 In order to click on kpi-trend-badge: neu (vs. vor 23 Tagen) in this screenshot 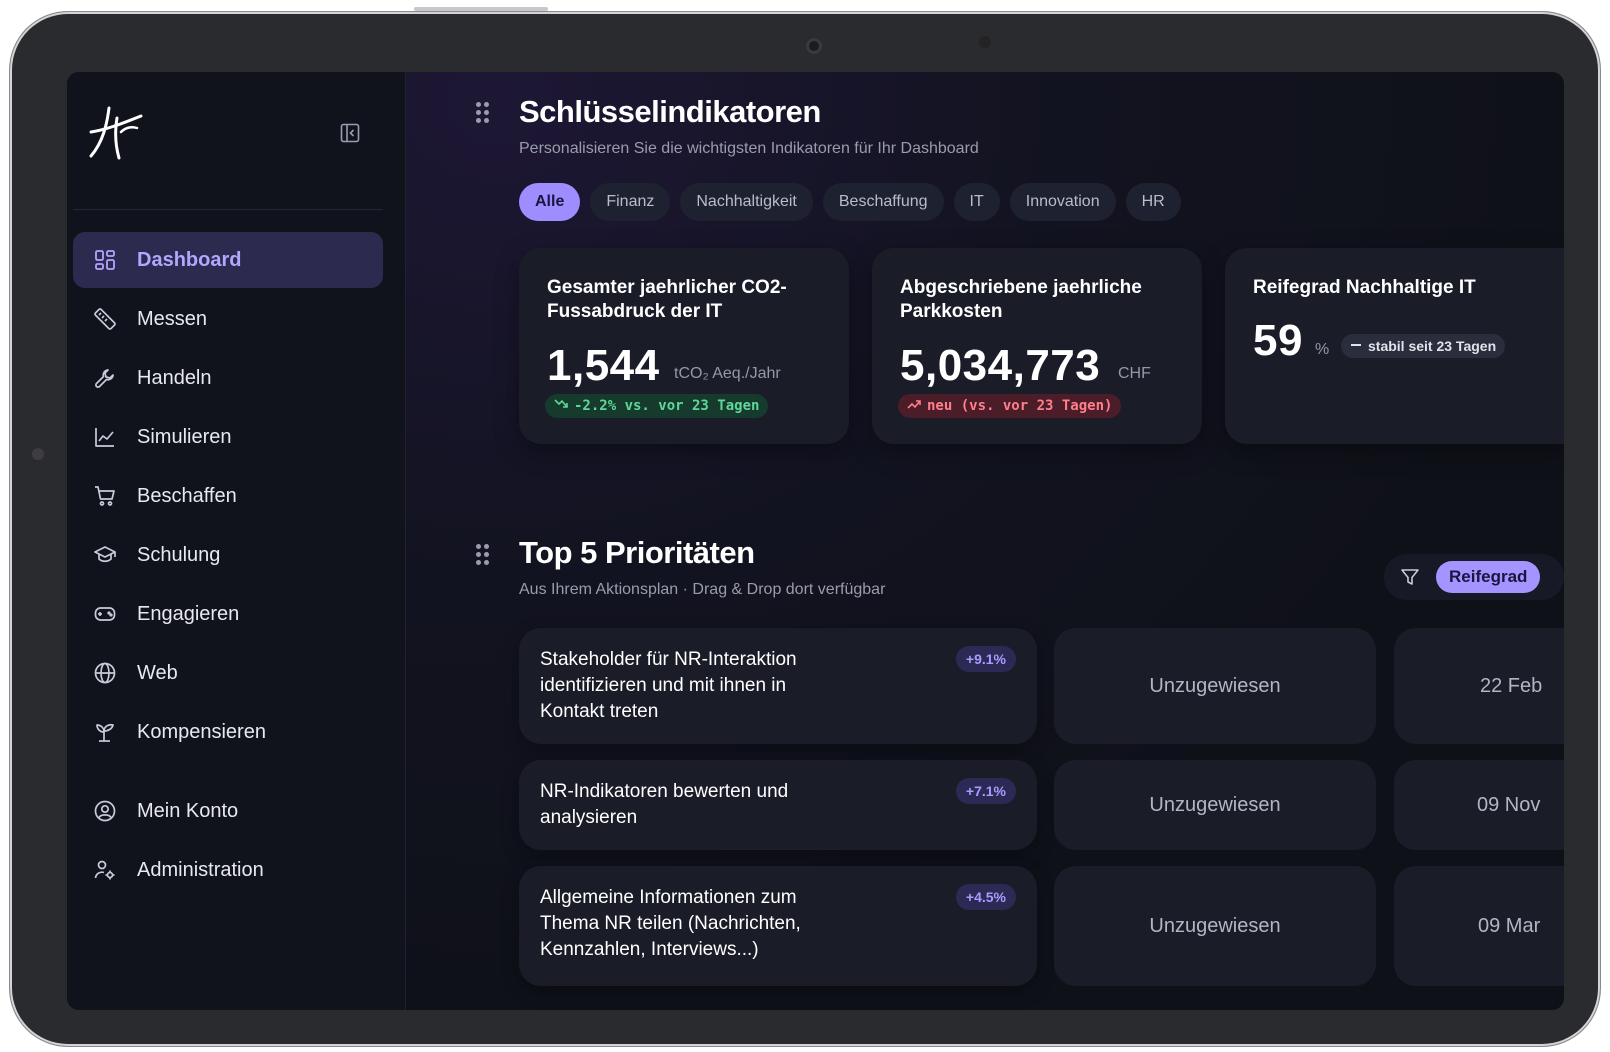, I will do `click(1010, 406)`.